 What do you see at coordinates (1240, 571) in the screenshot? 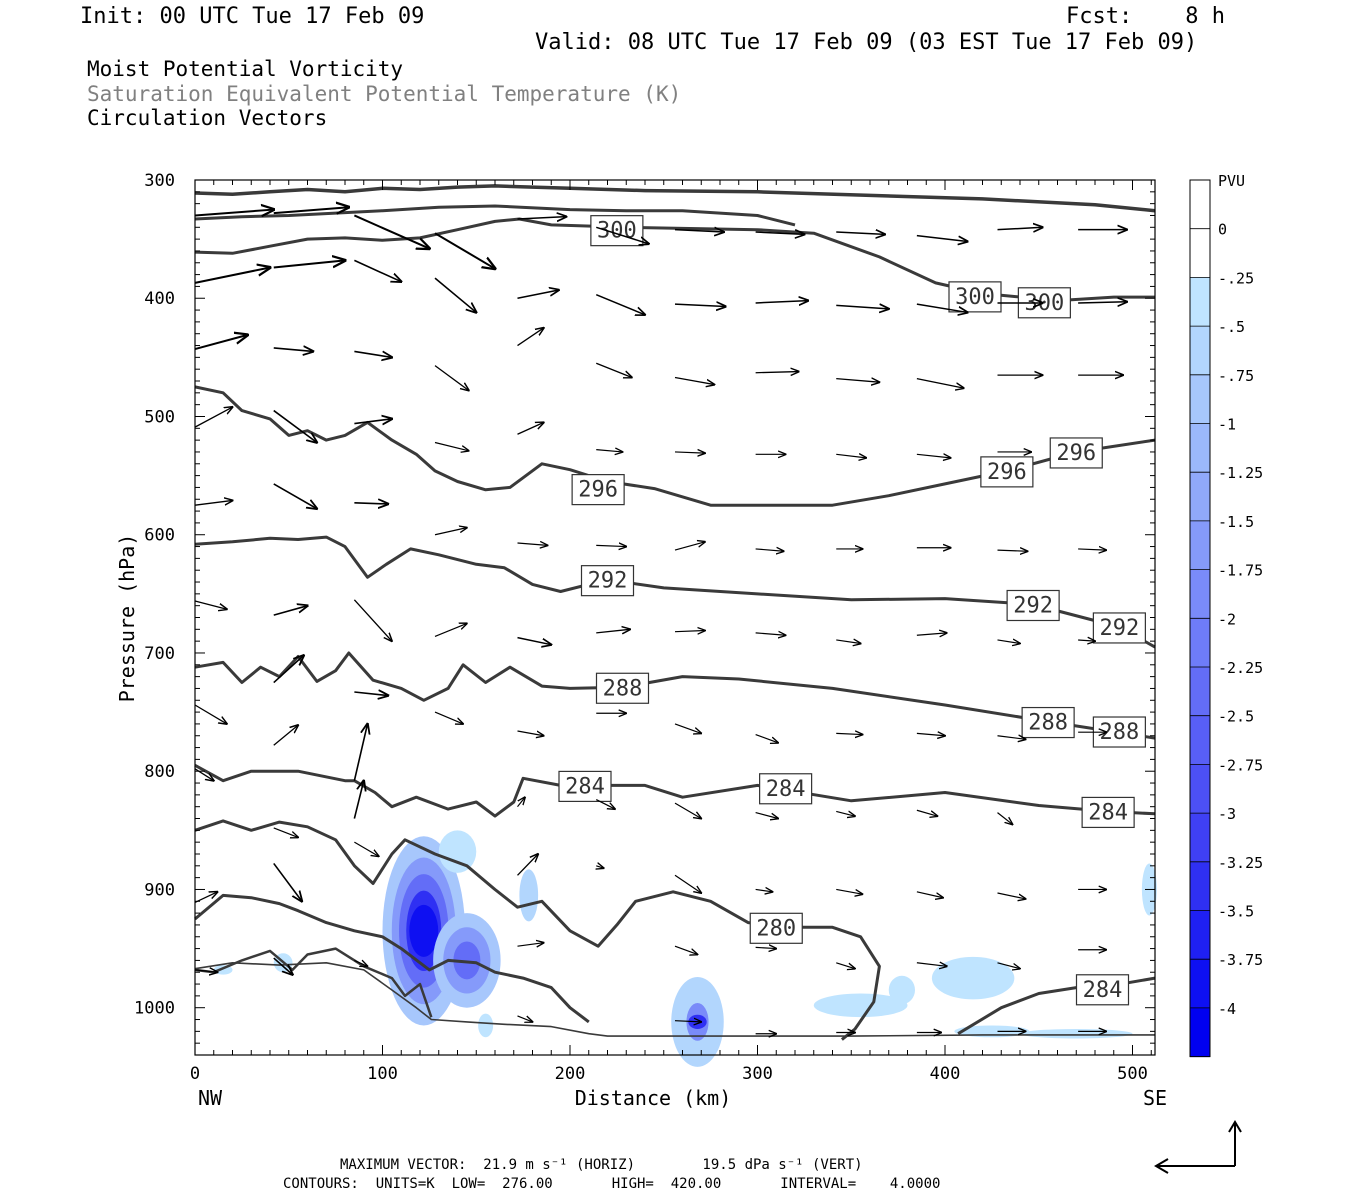
I see `colorbar-label: -1.75` at bounding box center [1240, 571].